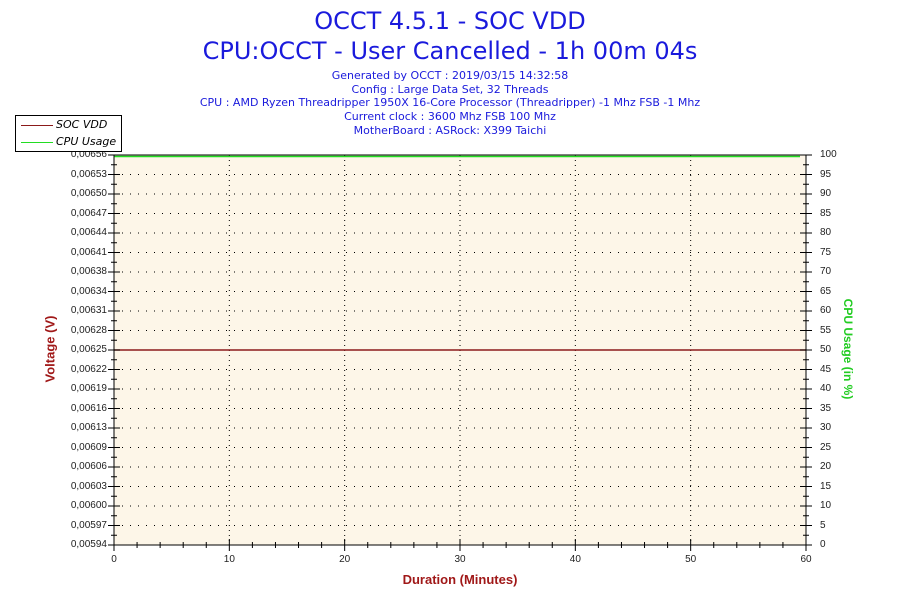 This screenshot has height=600, width=900. What do you see at coordinates (88, 525) in the screenshot?
I see `y-left-tick-label: 0,00597` at bounding box center [88, 525].